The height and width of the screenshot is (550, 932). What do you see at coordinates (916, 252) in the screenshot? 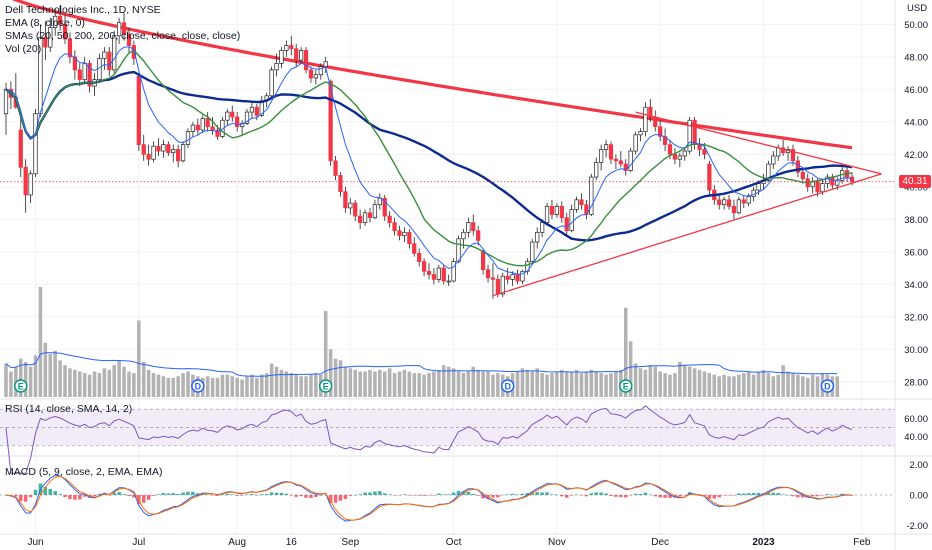
I see `price-tick-label: 36.00` at bounding box center [916, 252].